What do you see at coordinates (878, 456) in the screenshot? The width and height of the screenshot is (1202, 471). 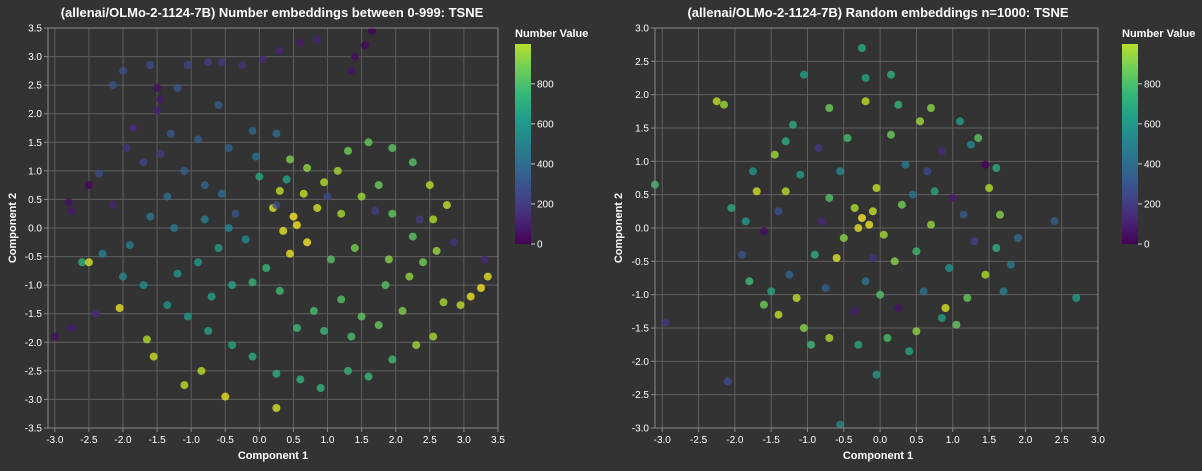 I see `x-axis-title: Component 1` at bounding box center [878, 456].